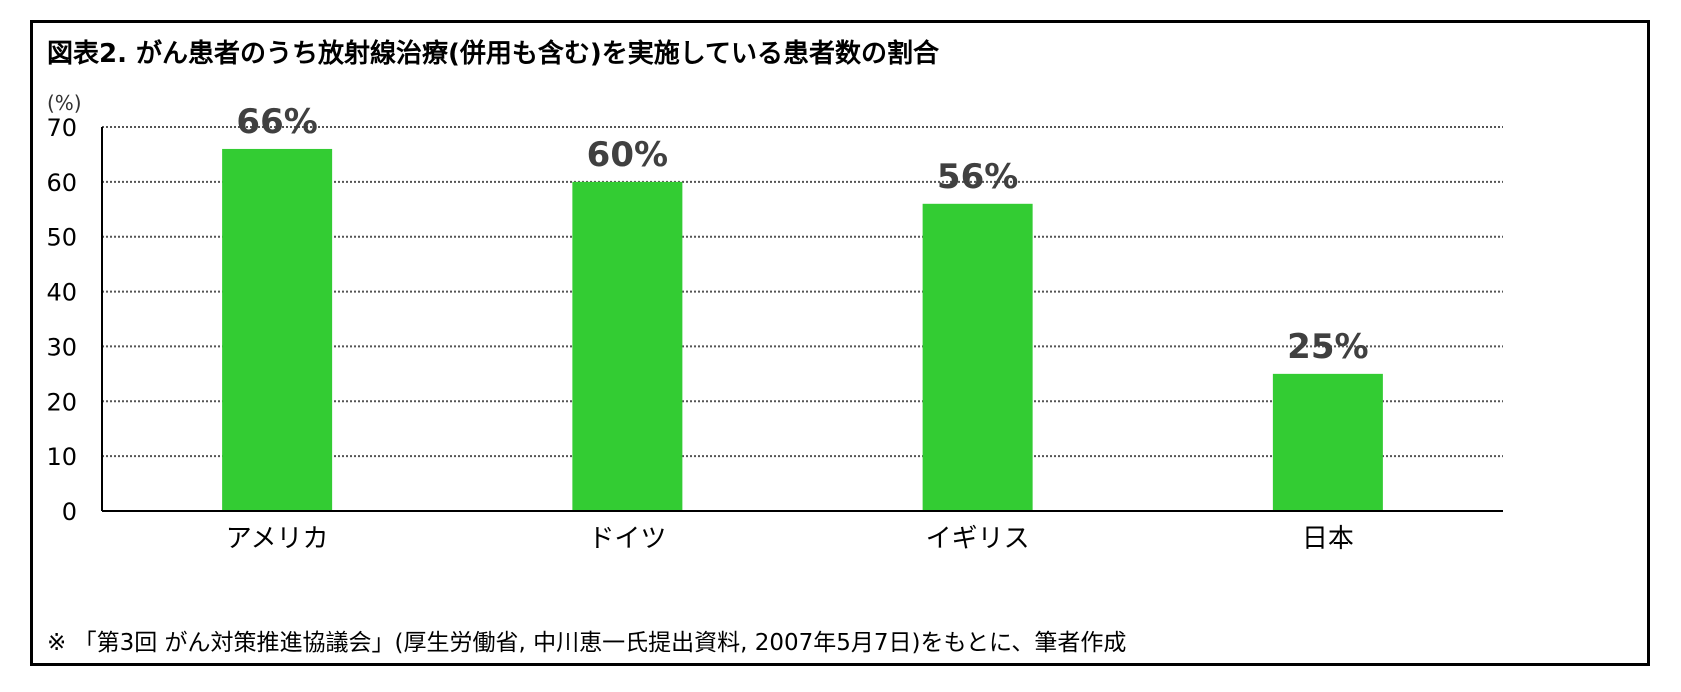 This screenshot has width=1681, height=692. What do you see at coordinates (1327, 347) in the screenshot?
I see `data-label: 25%` at bounding box center [1327, 347].